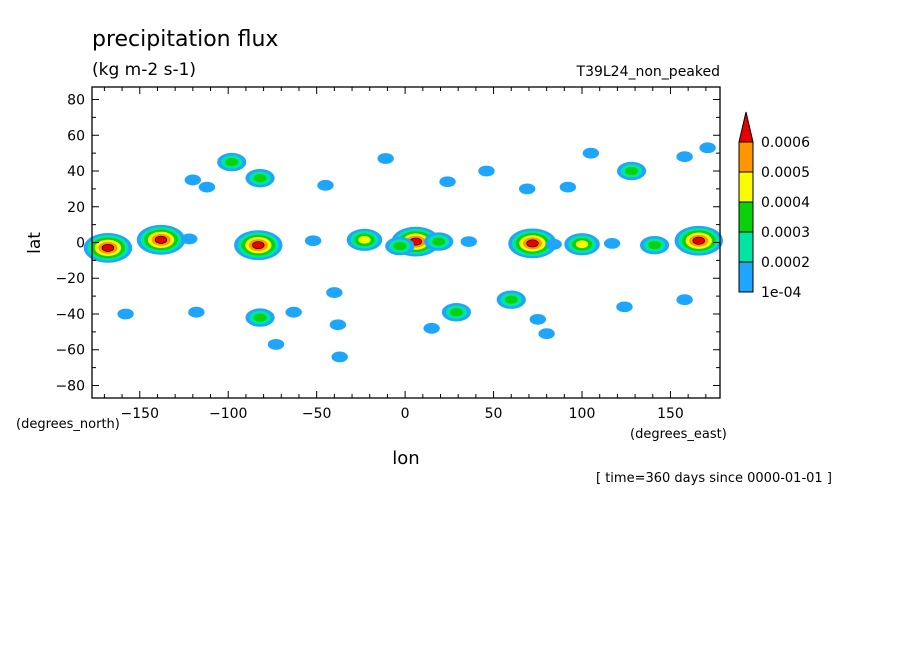  What do you see at coordinates (405, 458) in the screenshot?
I see `x-axis-label: lon` at bounding box center [405, 458].